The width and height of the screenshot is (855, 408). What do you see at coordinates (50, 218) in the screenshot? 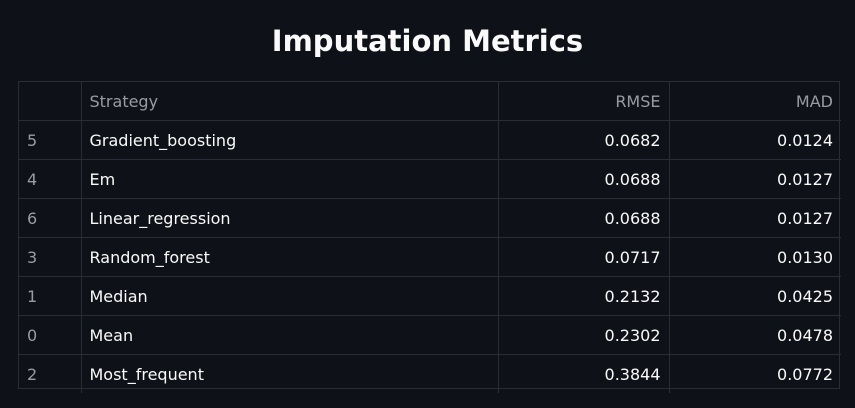
I see `row-index: 6` at bounding box center [50, 218].